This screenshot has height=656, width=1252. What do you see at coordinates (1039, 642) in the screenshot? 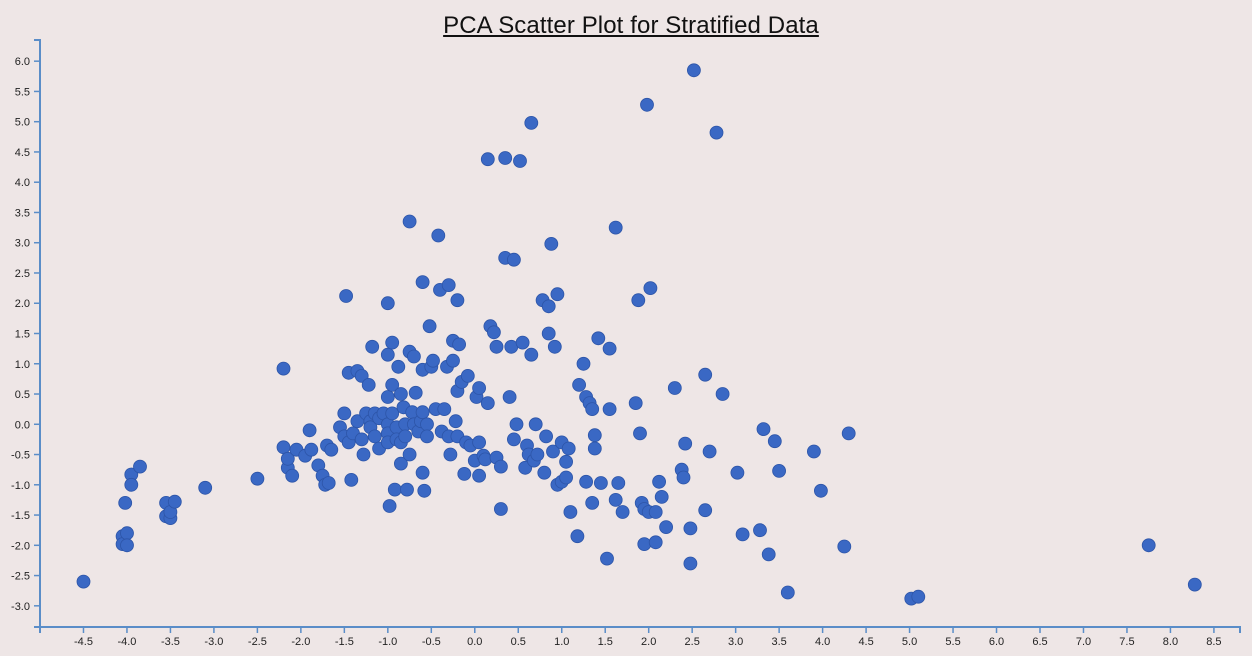
I see `x-tick-label: 6.5` at bounding box center [1039, 642].